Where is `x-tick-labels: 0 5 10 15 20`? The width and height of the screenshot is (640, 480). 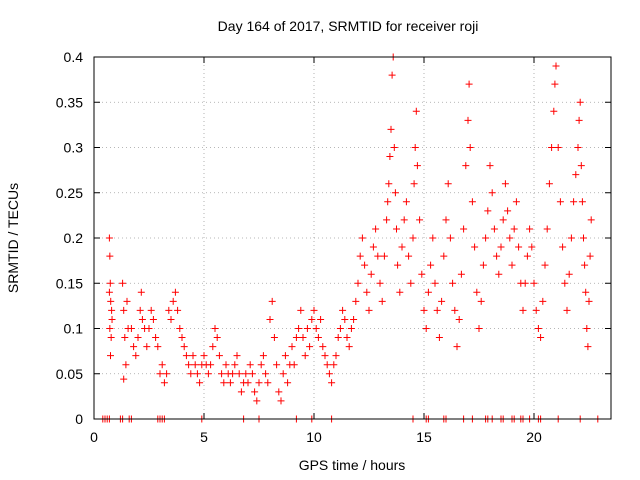
x-tick-labels: 0 5 10 15 20 is located at coordinates (316, 437).